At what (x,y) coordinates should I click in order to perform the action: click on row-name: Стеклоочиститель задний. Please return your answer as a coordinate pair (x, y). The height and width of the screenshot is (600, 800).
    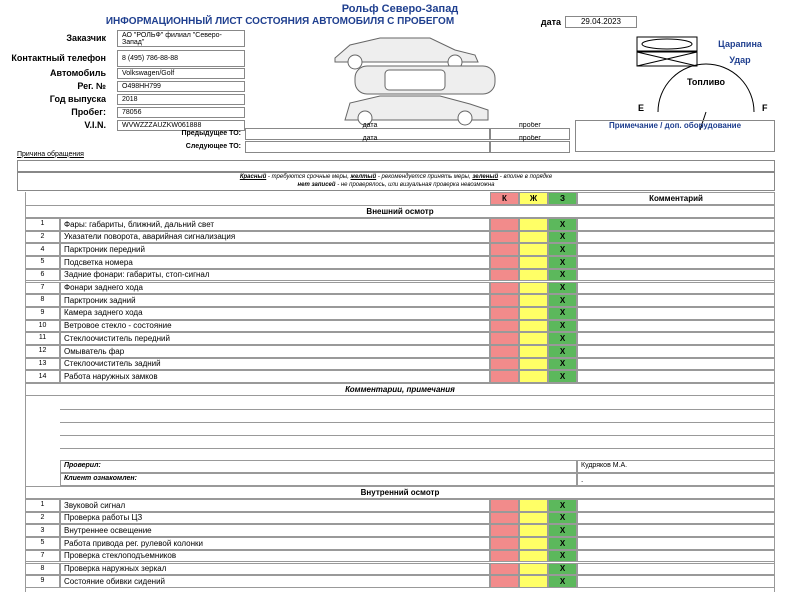
    Looking at the image, I should click on (275, 364).